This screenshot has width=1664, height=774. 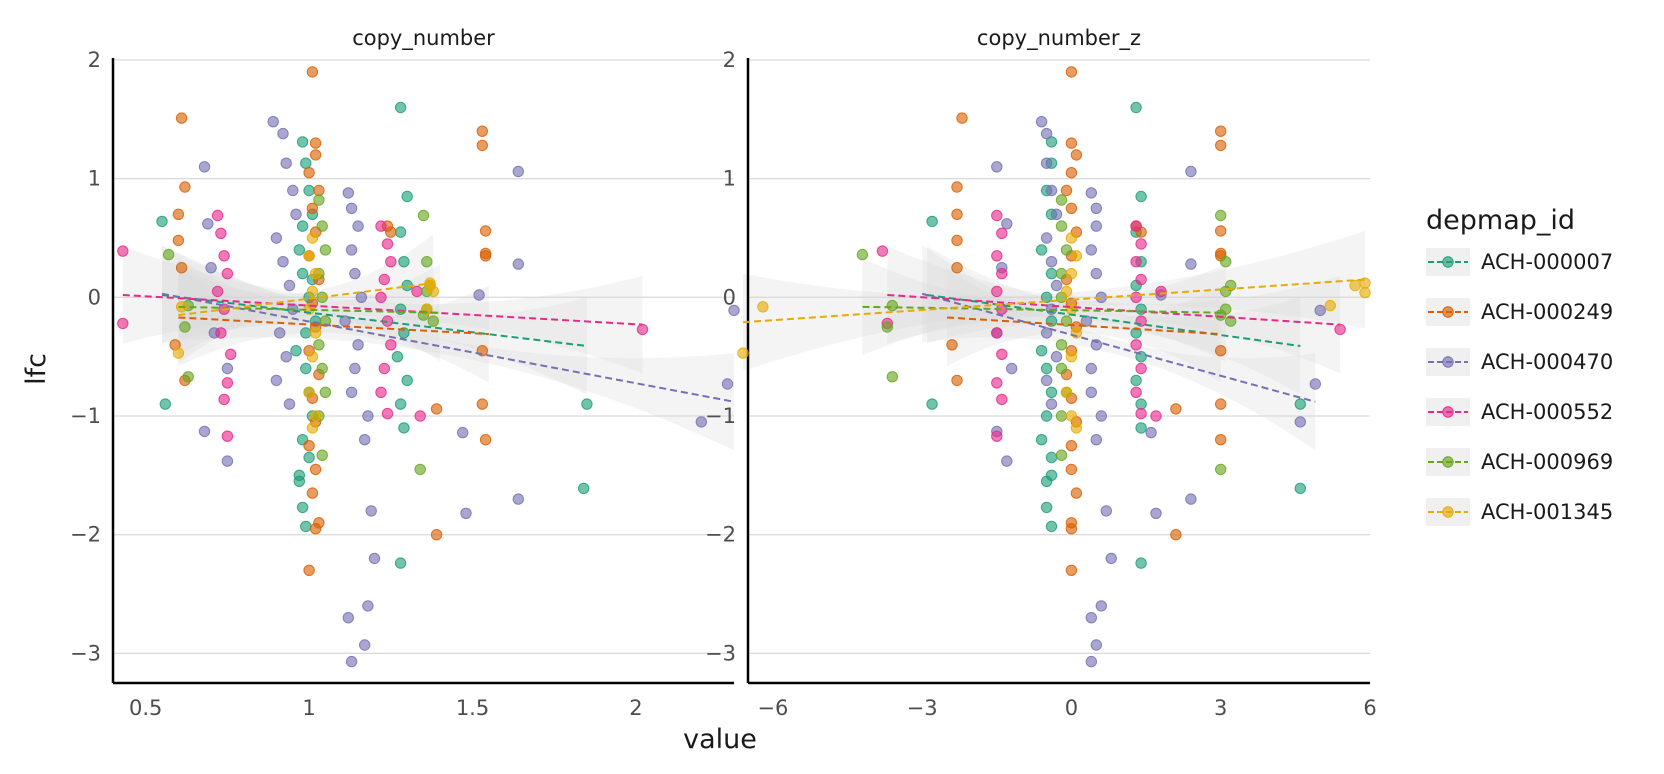 What do you see at coordinates (1519, 512) in the screenshot?
I see `legend-item-ACH-001345: ACH-001345` at bounding box center [1519, 512].